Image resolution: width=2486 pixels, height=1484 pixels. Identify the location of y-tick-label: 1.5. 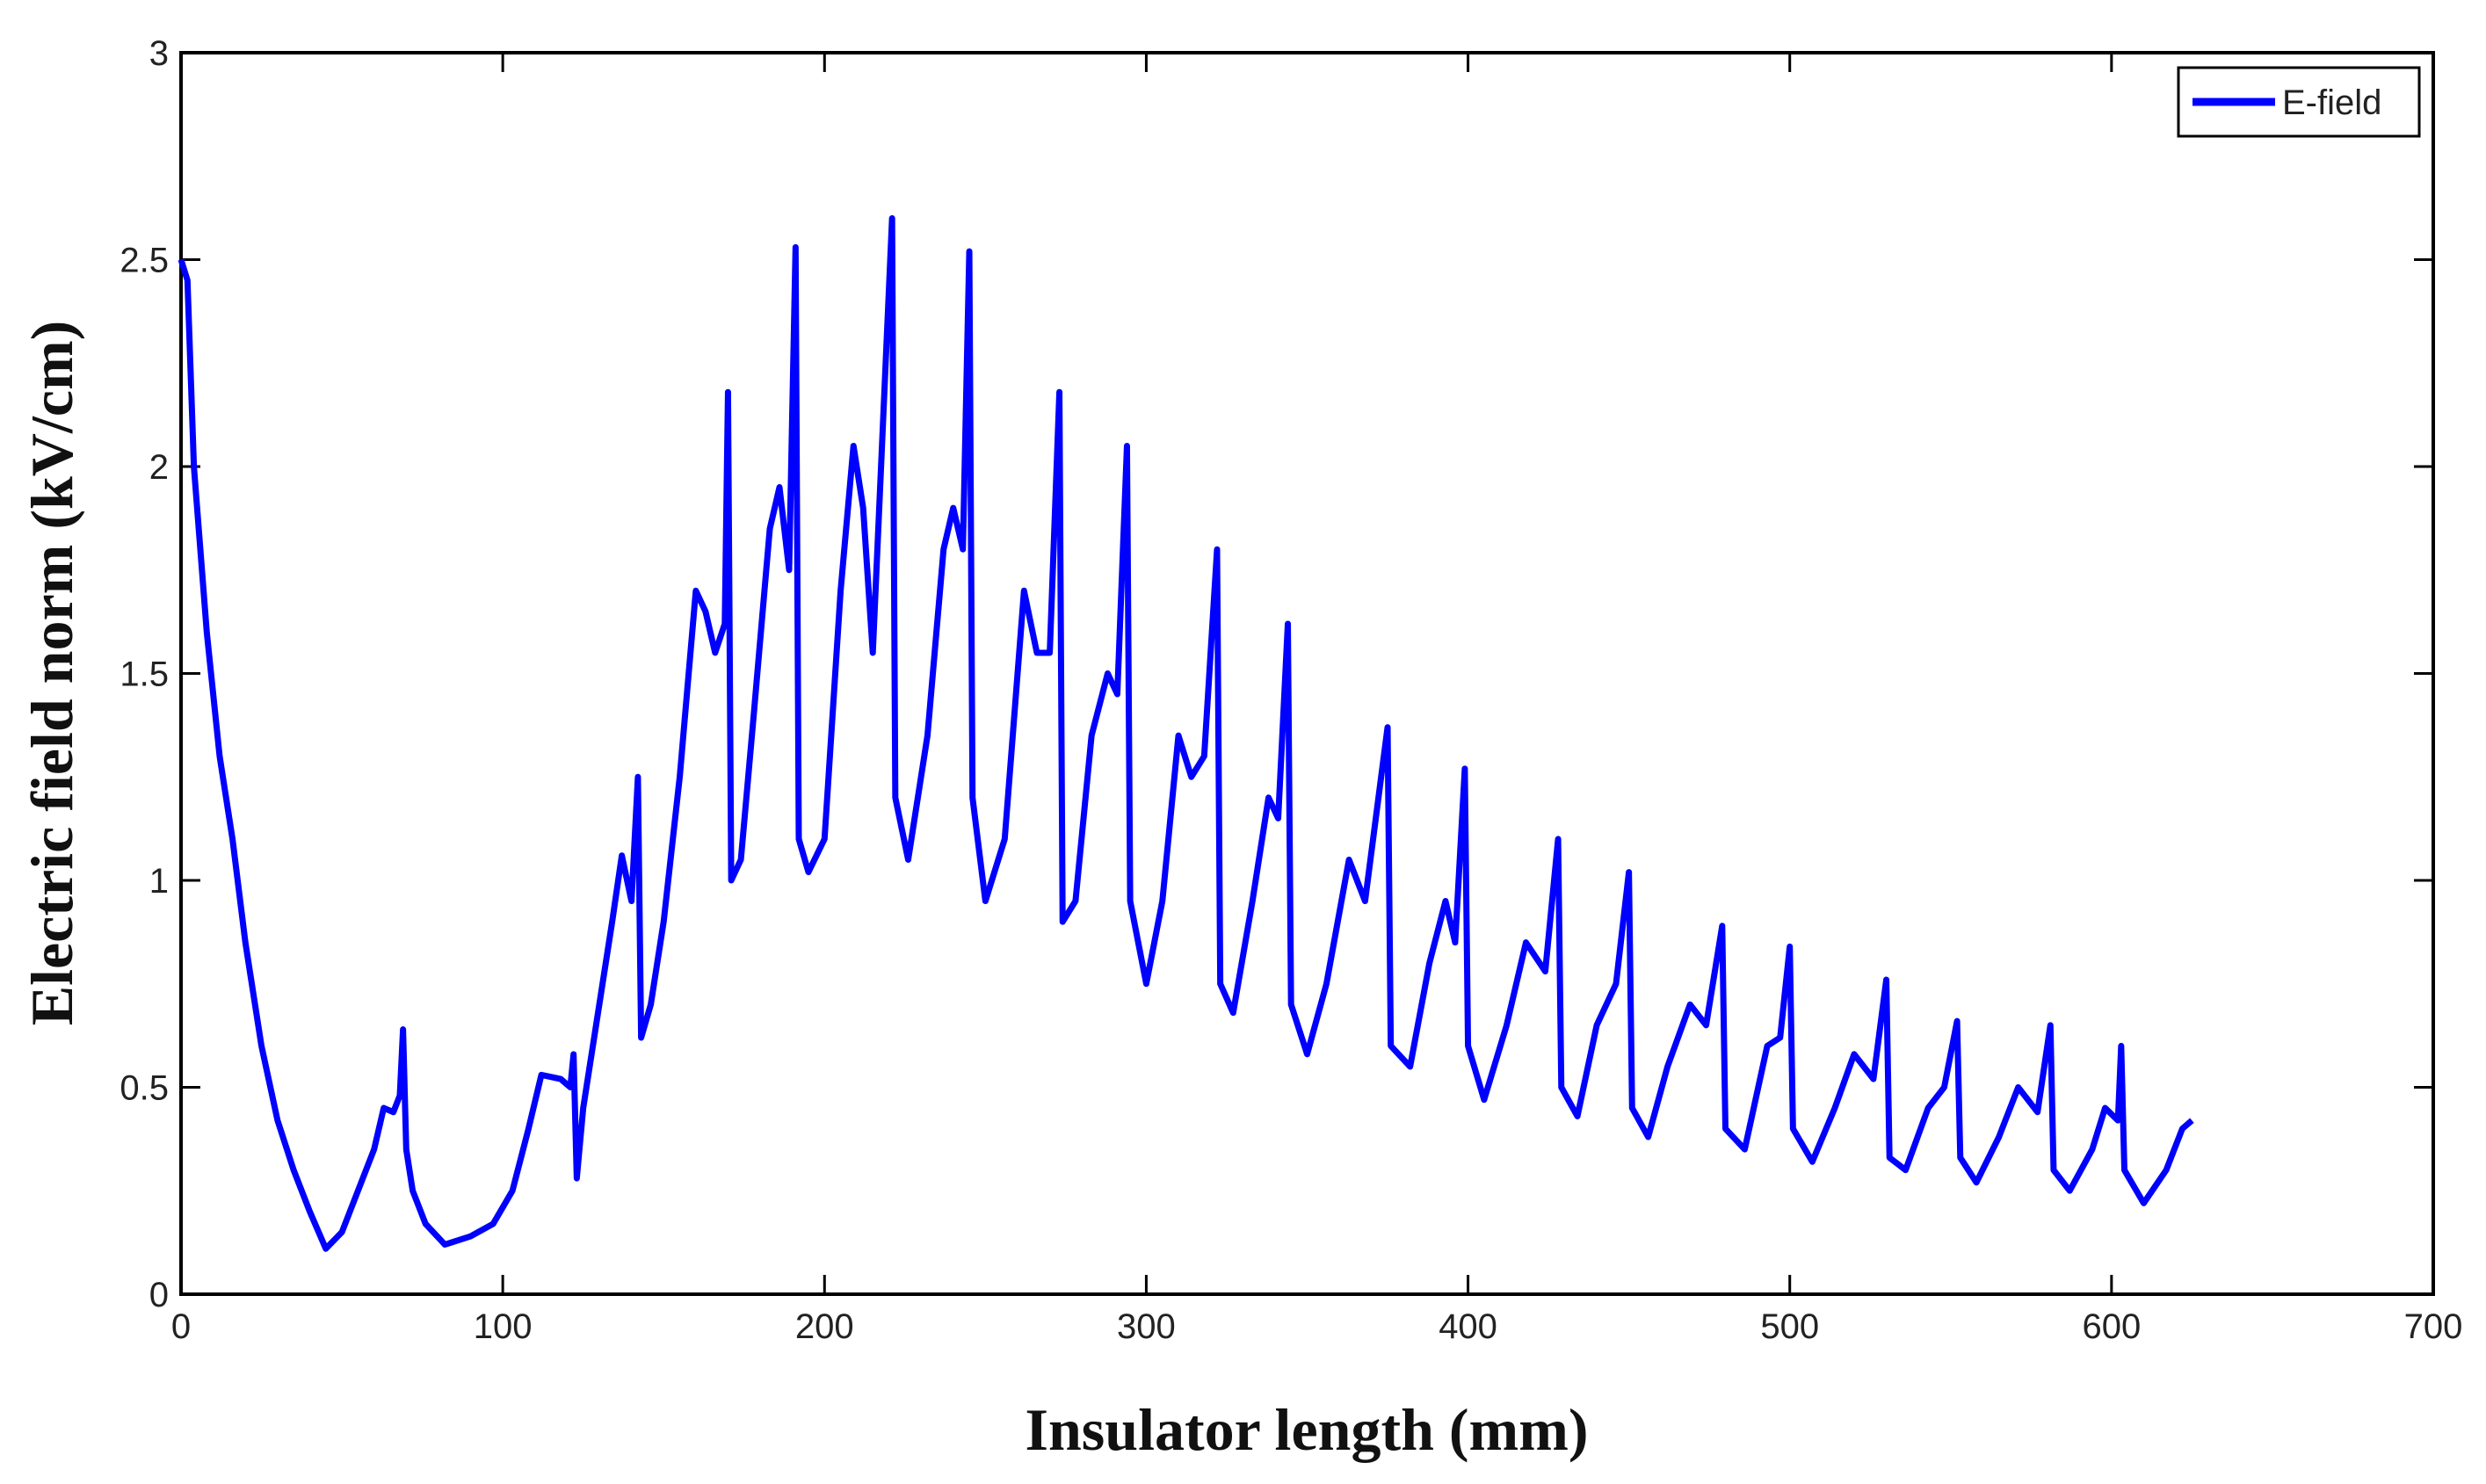
(144, 675).